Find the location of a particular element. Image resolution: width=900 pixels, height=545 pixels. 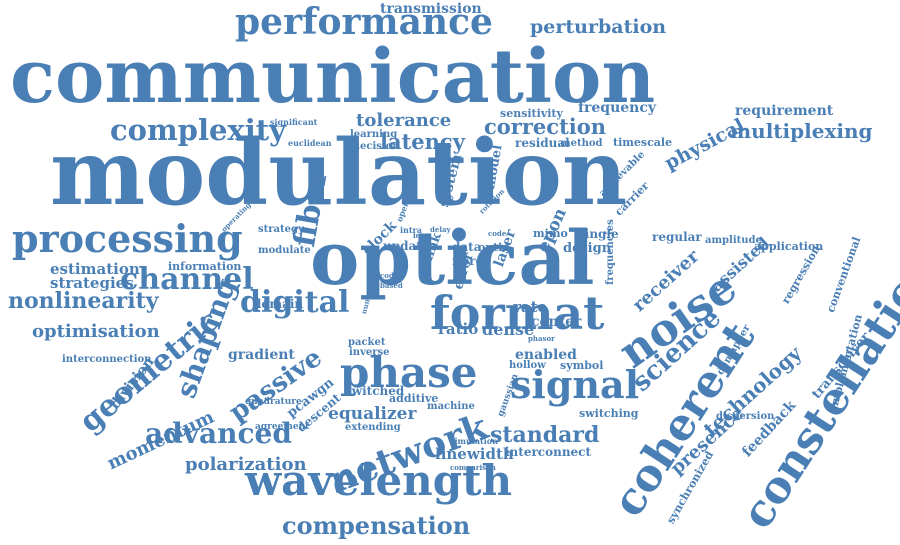

cloud-word: compensation is located at coordinates (376, 525).